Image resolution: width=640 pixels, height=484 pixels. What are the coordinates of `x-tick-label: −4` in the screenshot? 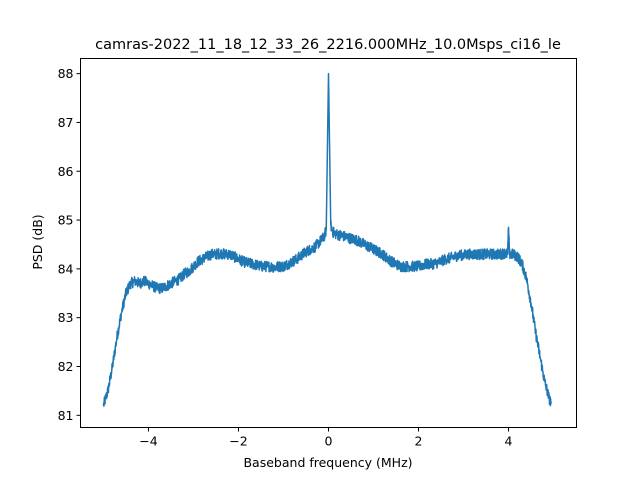 It's located at (148, 441).